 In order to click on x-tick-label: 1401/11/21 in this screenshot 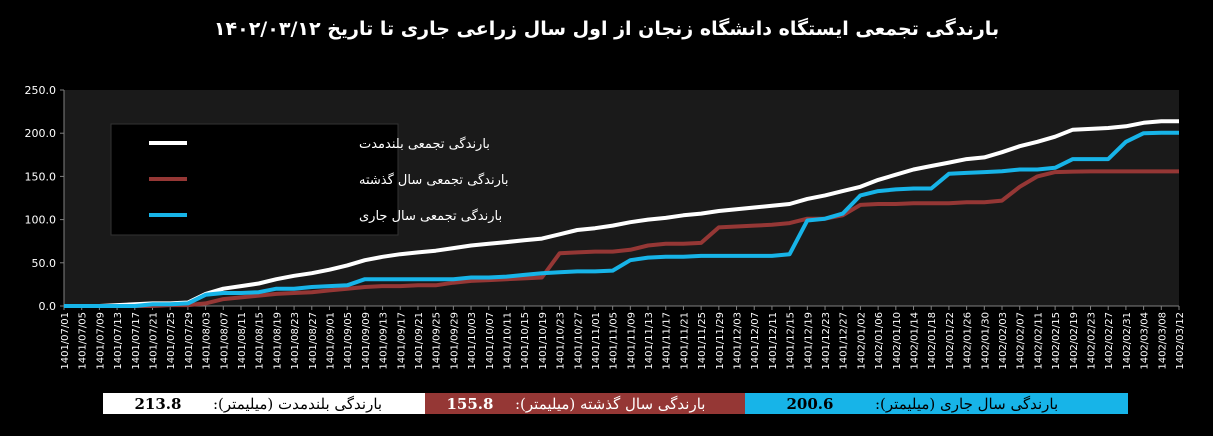, I will do `click(684, 341)`.